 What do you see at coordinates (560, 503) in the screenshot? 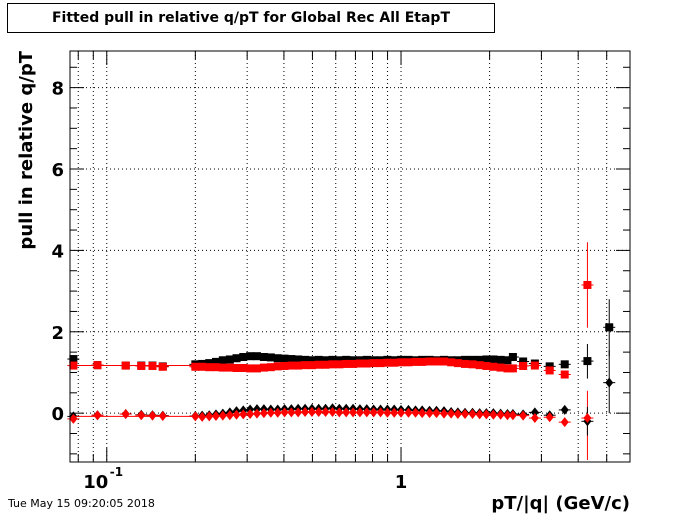
I see `x-axis-label: pT/|q| (GeV/c)` at bounding box center [560, 503].